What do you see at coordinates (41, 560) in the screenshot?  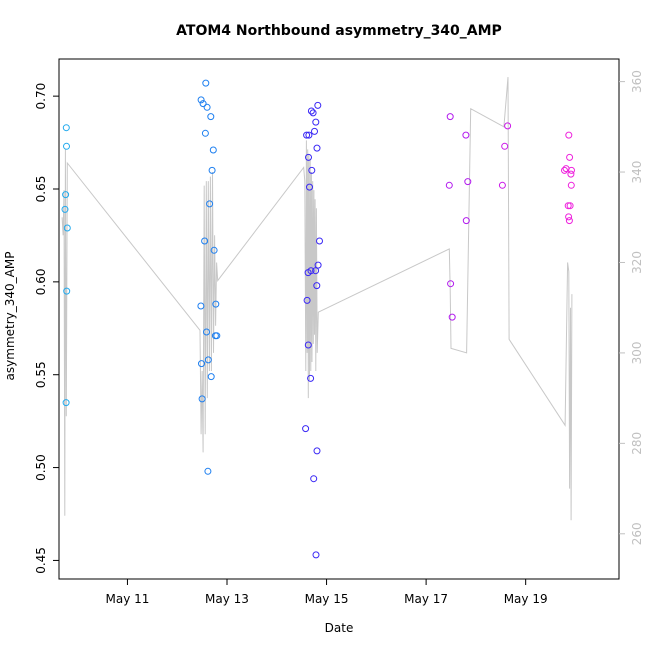 I see `y-tick-label: 0.45` at bounding box center [41, 560].